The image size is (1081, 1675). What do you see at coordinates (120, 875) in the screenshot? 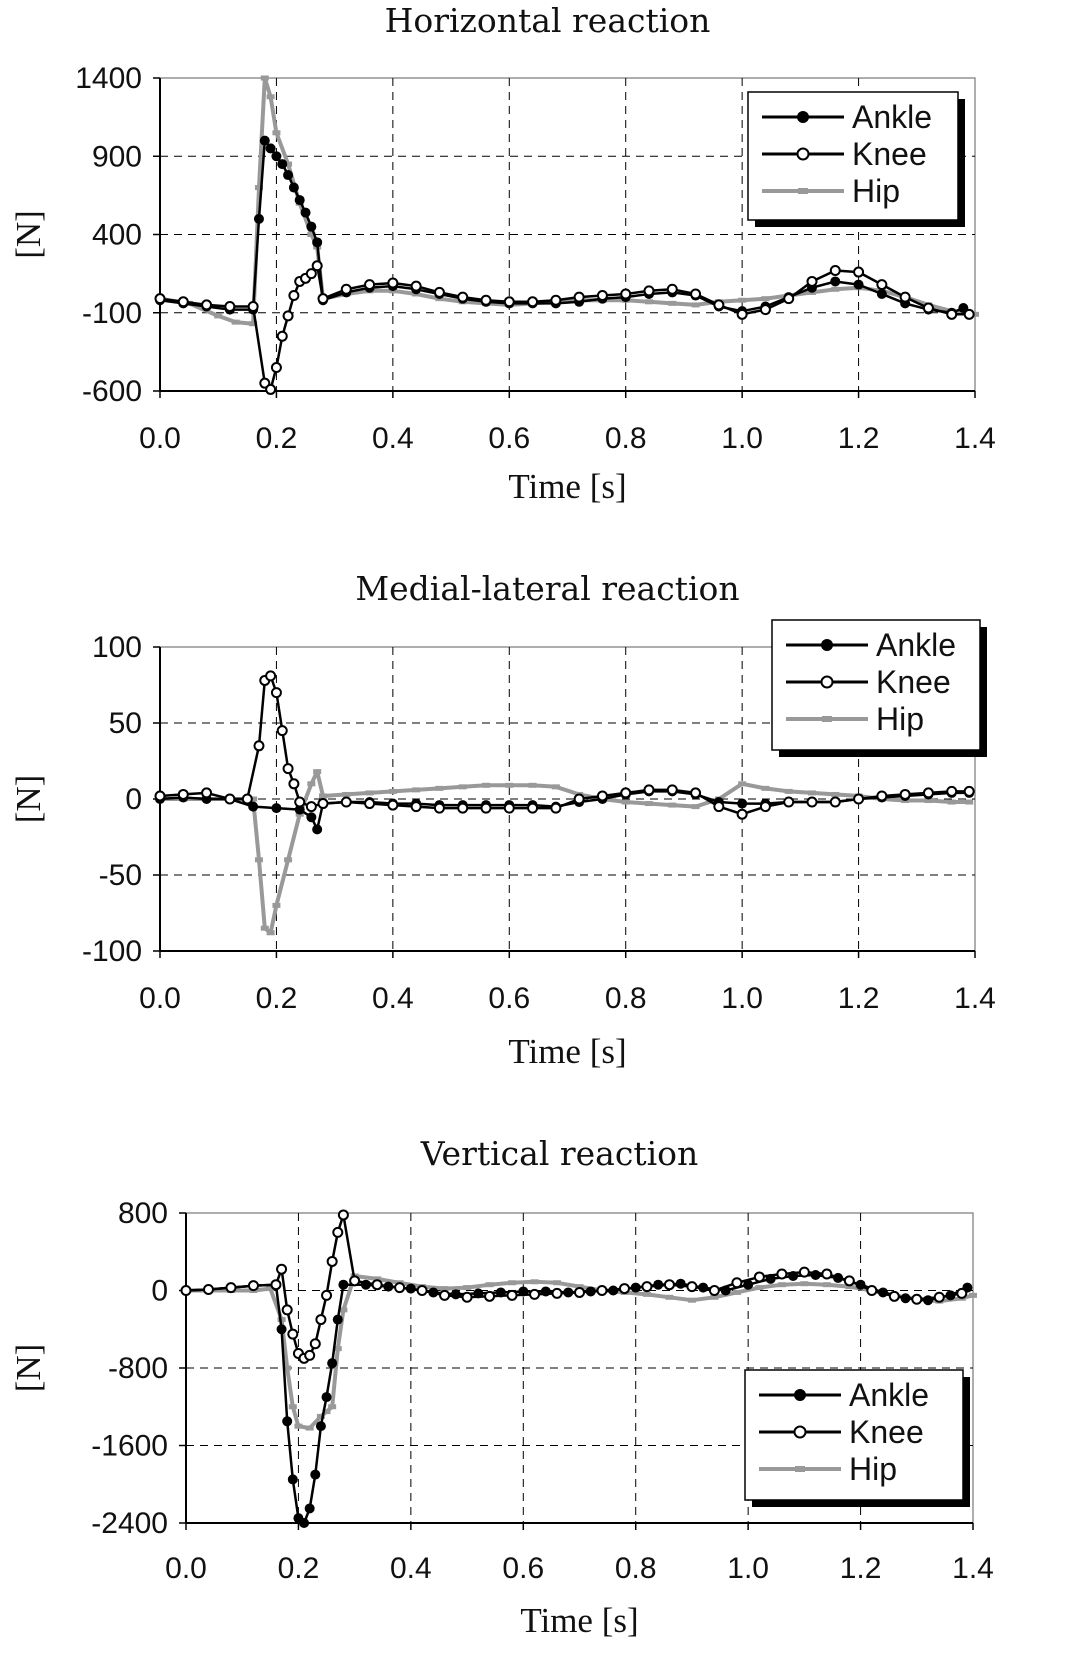
I see `y-tick-label: -50` at bounding box center [120, 875].